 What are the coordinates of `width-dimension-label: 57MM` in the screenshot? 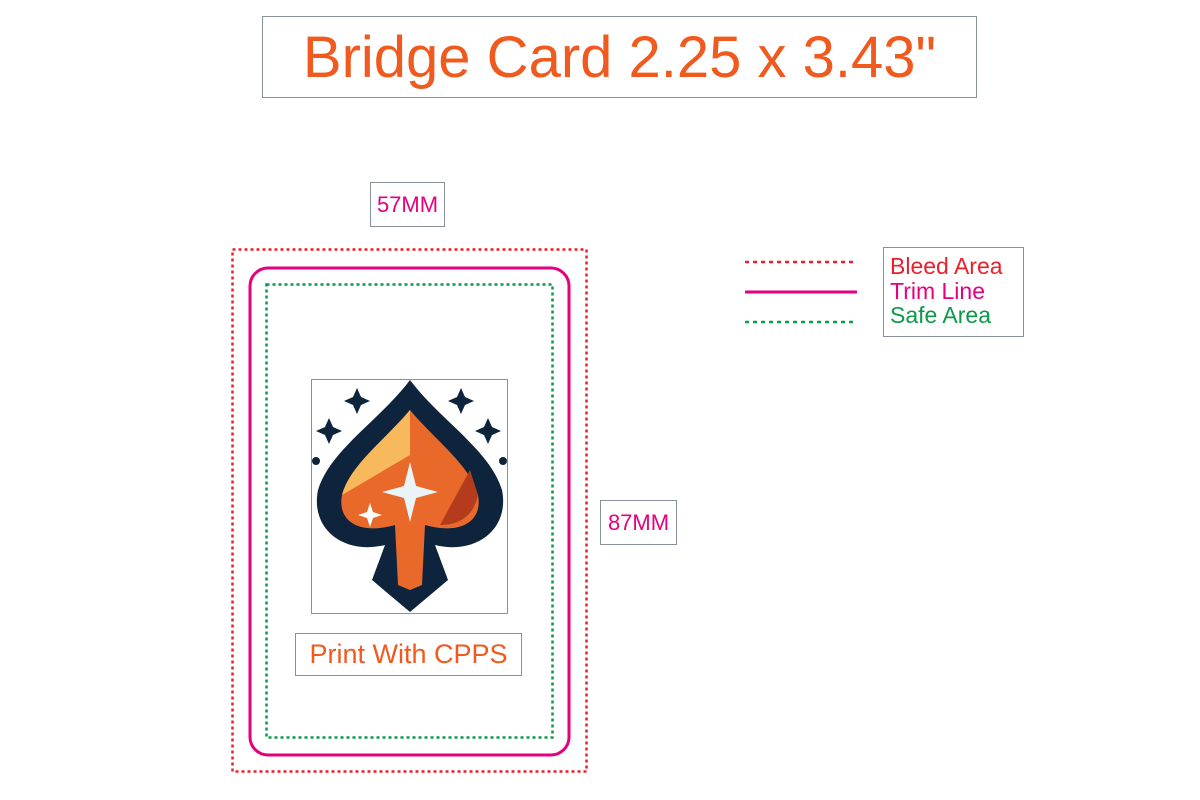 It's located at (407, 204).